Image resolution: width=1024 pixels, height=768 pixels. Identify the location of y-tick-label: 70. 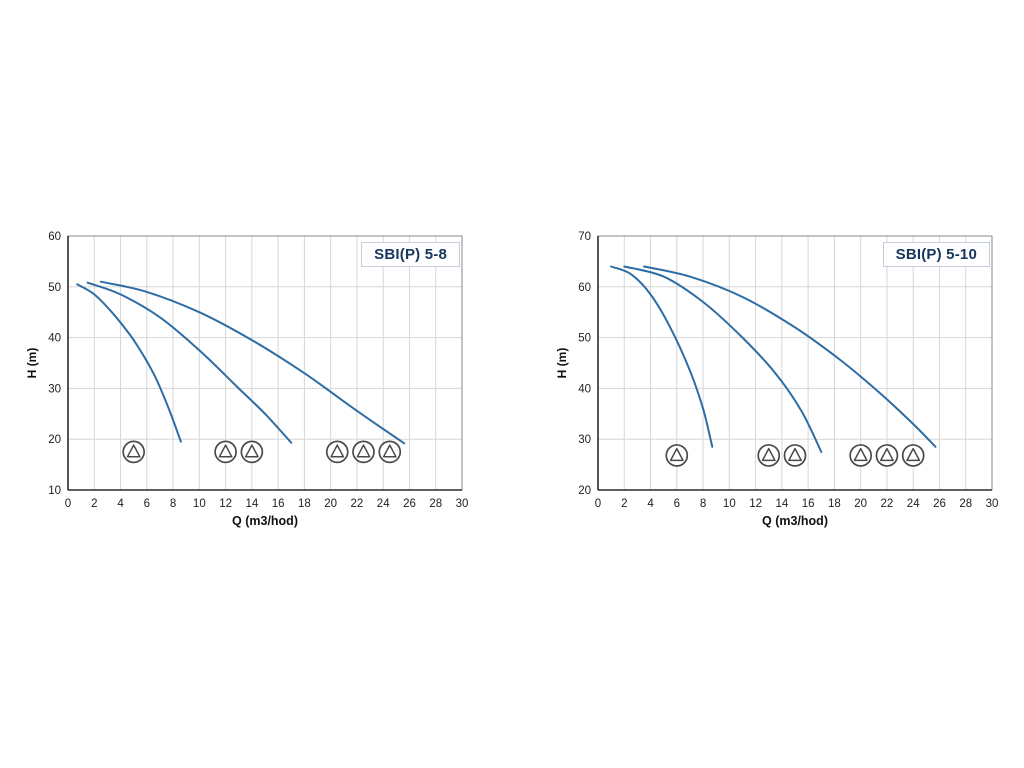
(584, 237).